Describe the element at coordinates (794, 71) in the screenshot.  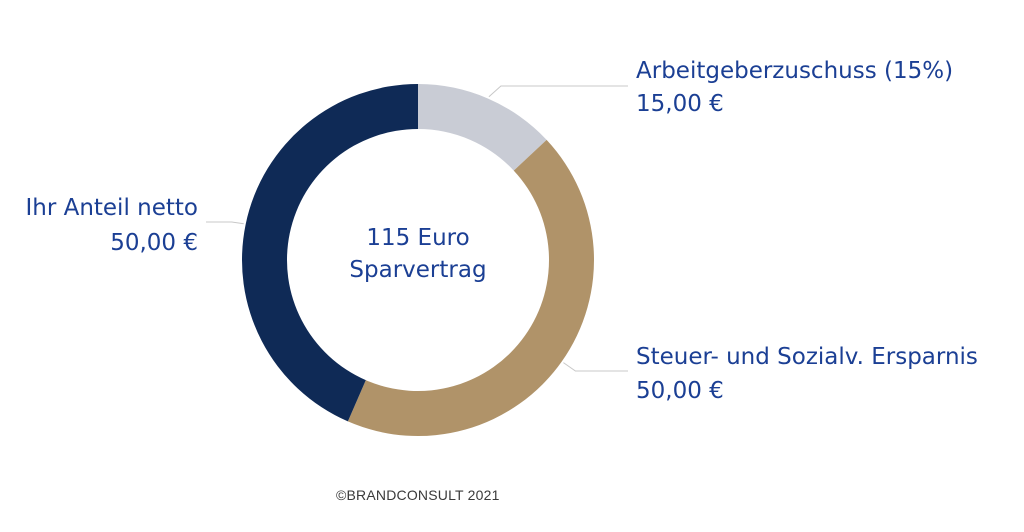
I see `label-arbeitgeberzuschuss: Arbeitgeberzuschuss (15%)` at that location.